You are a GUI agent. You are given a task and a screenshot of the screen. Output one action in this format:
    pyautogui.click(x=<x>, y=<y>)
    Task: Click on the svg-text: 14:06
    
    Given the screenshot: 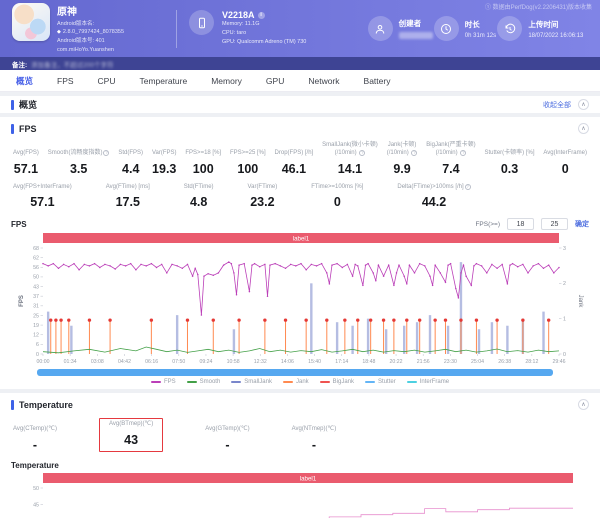 What is the action you would take?
    pyautogui.click(x=287, y=362)
    